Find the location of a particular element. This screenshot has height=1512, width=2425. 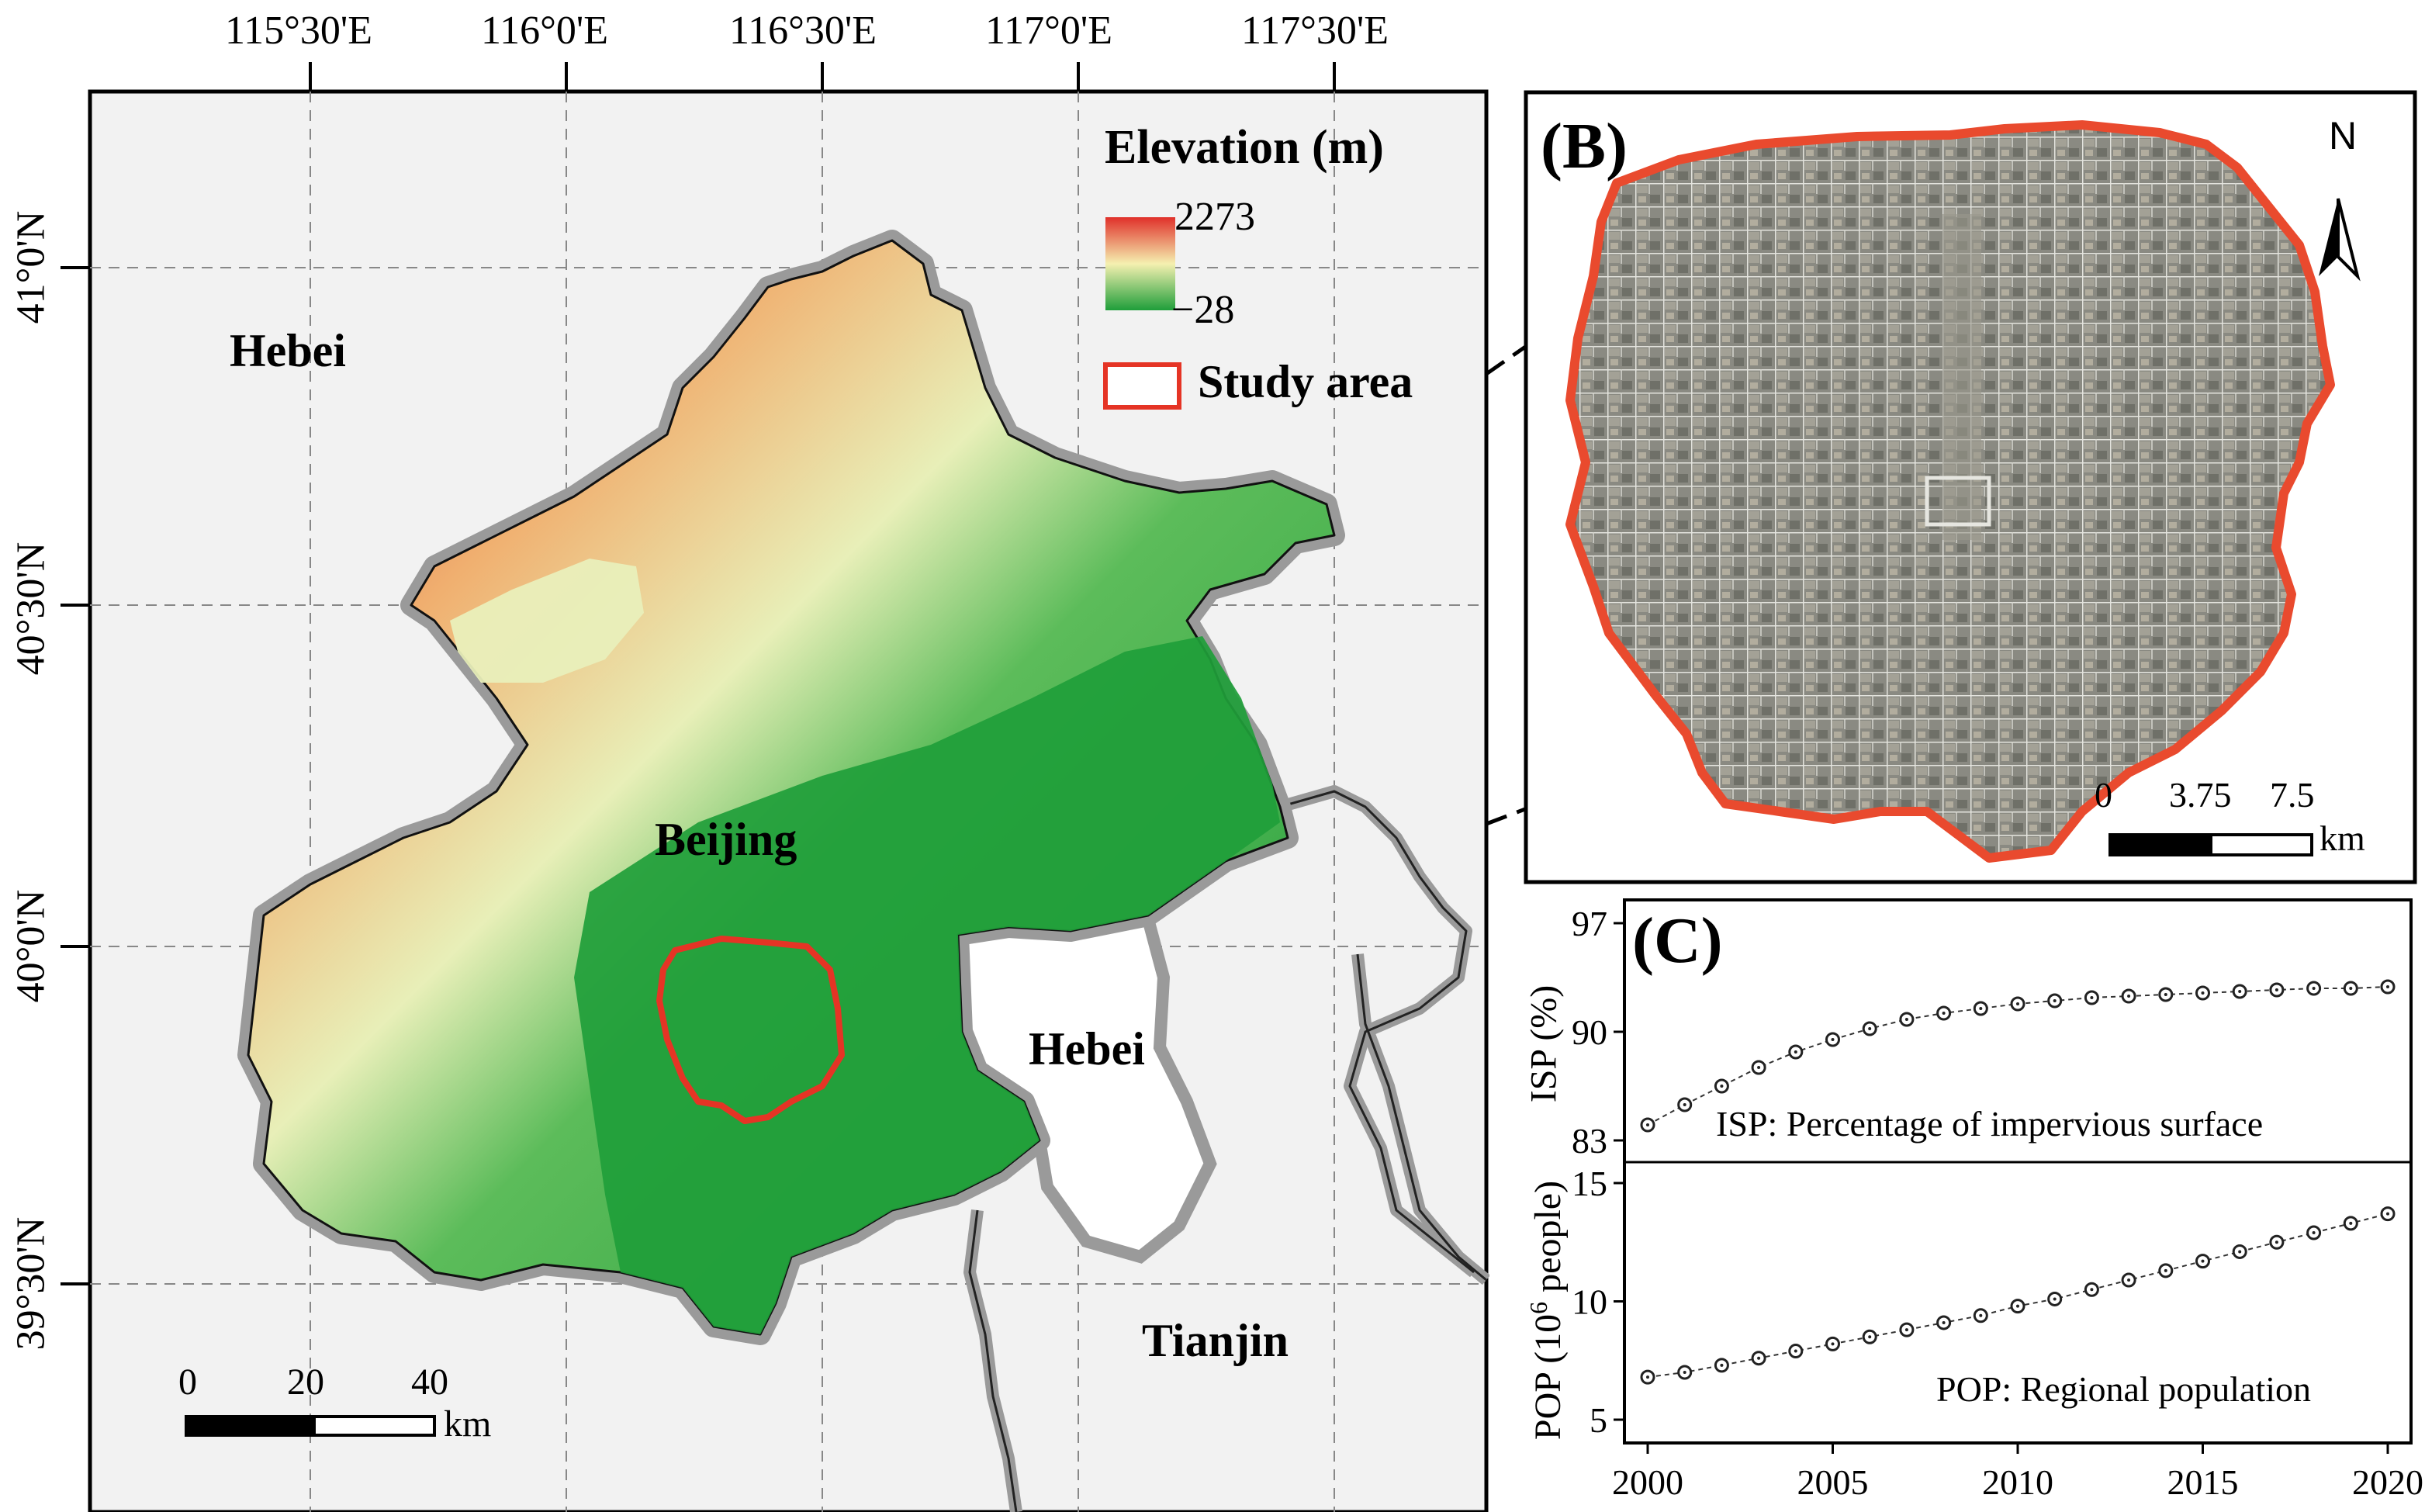

isp-series is located at coordinates (2018, 1056).